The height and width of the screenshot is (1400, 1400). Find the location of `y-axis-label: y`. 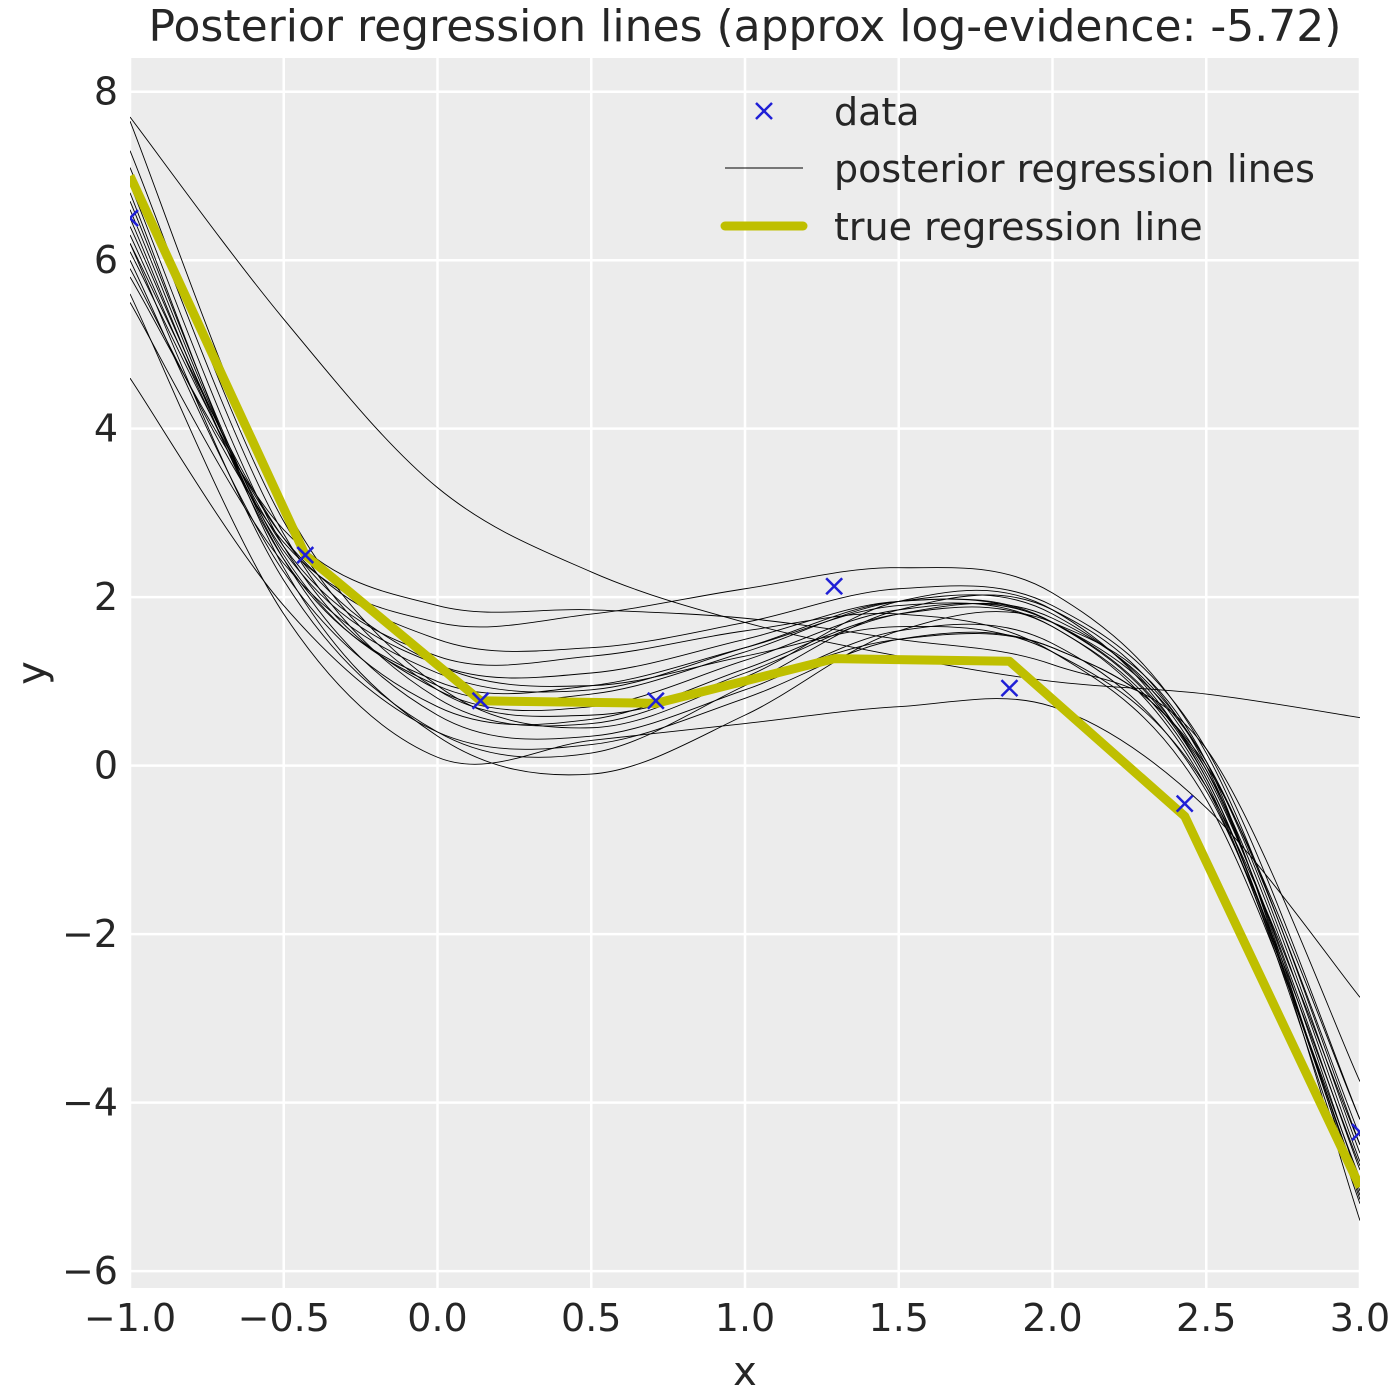

y-axis-label: y is located at coordinates (32, 673).